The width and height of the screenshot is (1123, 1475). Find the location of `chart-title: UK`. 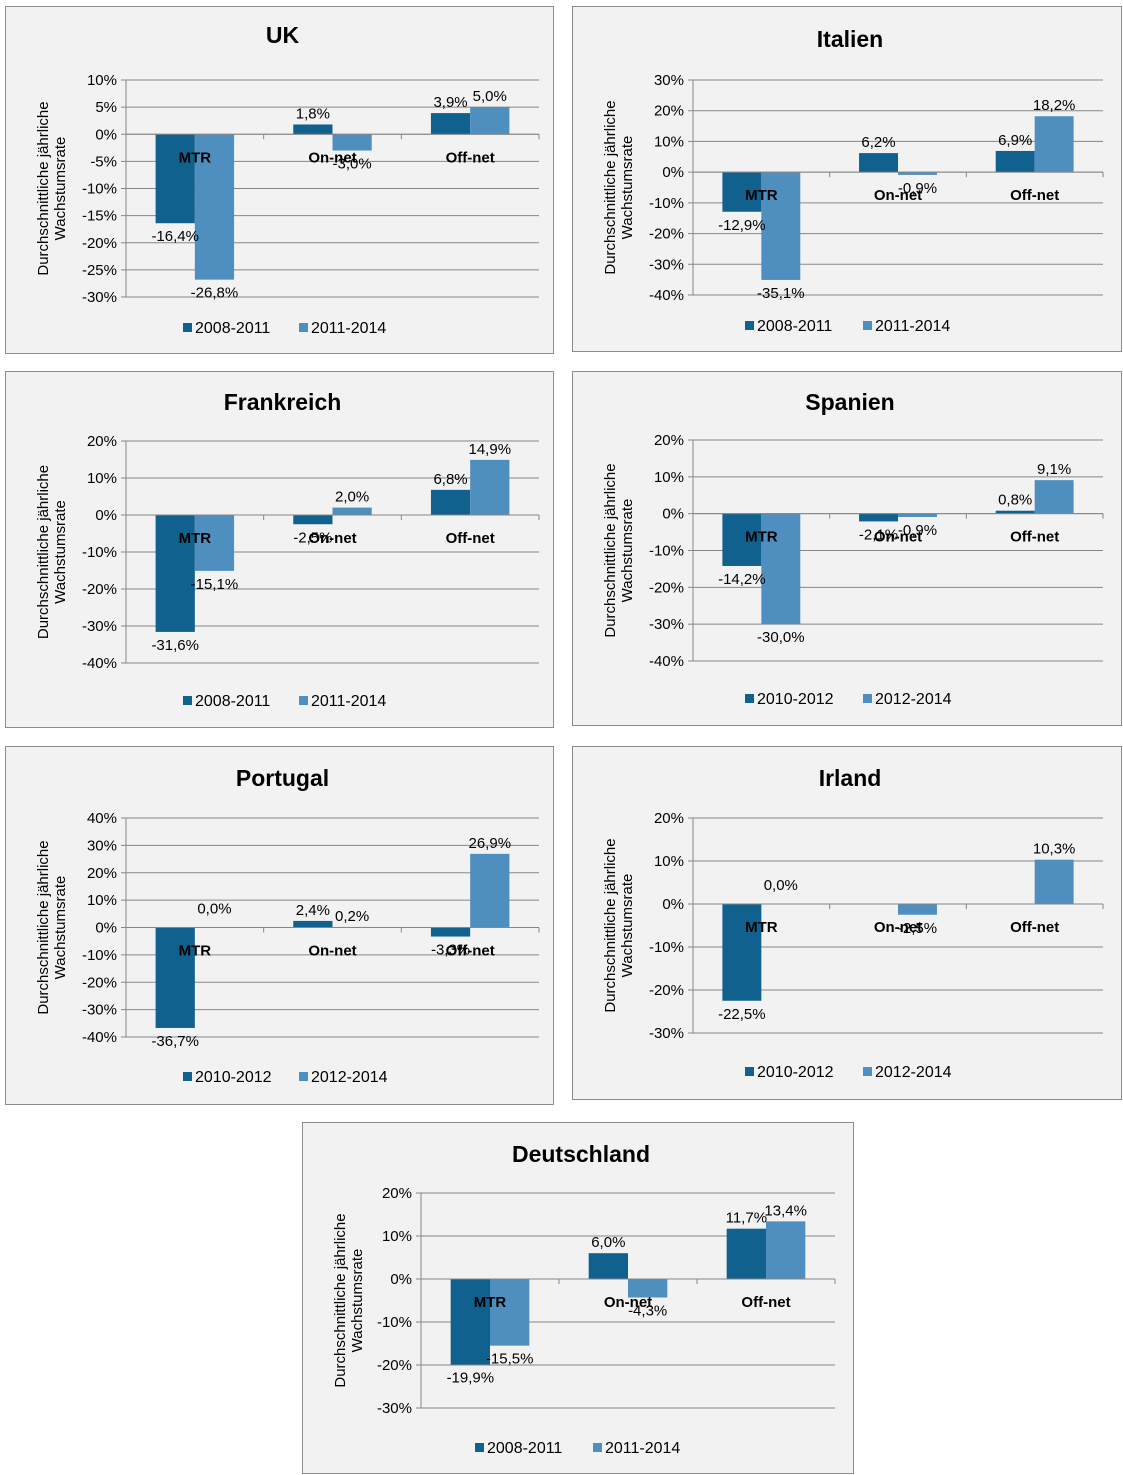

chart-title: UK is located at coordinates (283, 35).